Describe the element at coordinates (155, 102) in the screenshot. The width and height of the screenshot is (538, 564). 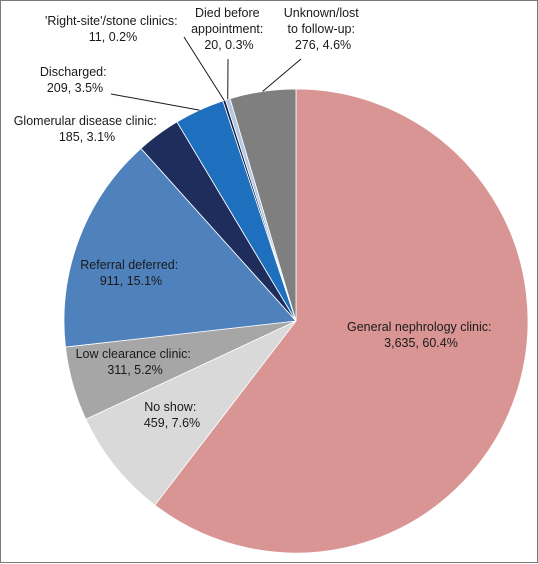
I see `leader-discharged` at that location.